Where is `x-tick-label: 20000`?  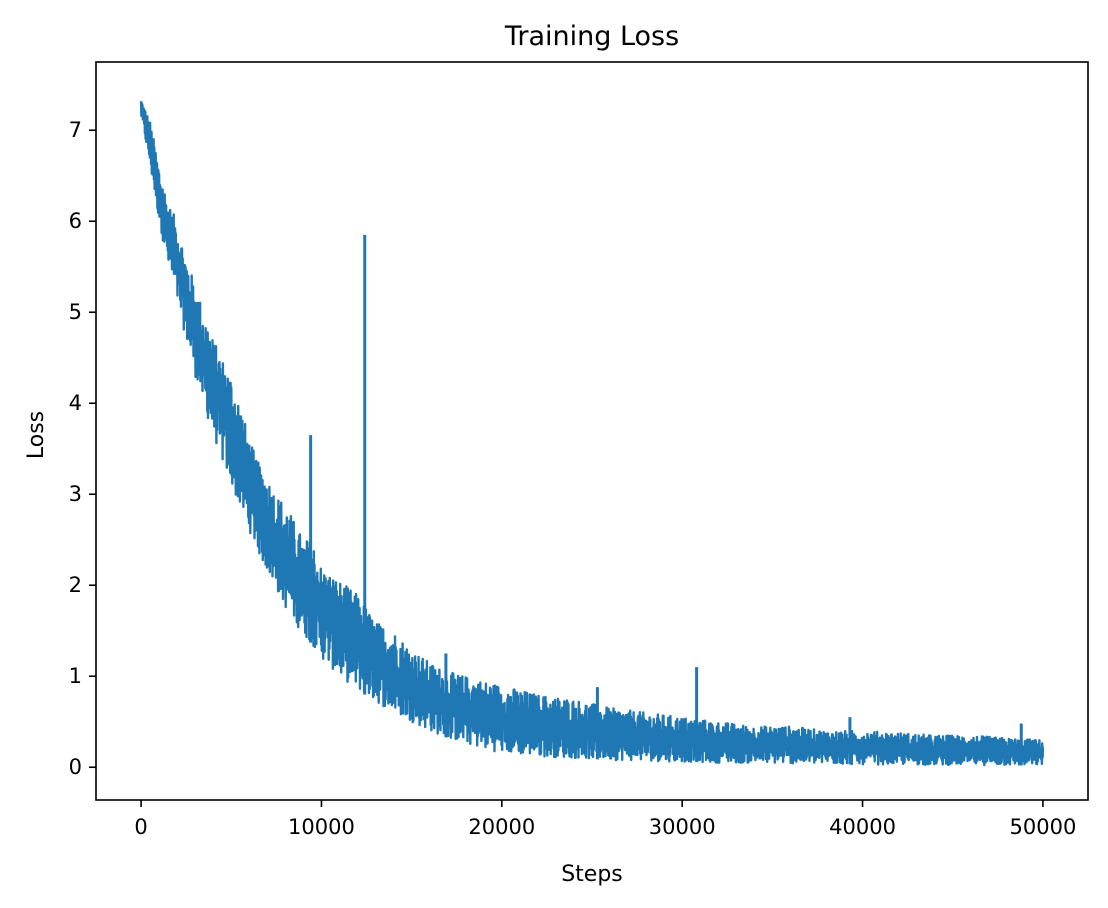
x-tick-label: 20000 is located at coordinates (501, 827).